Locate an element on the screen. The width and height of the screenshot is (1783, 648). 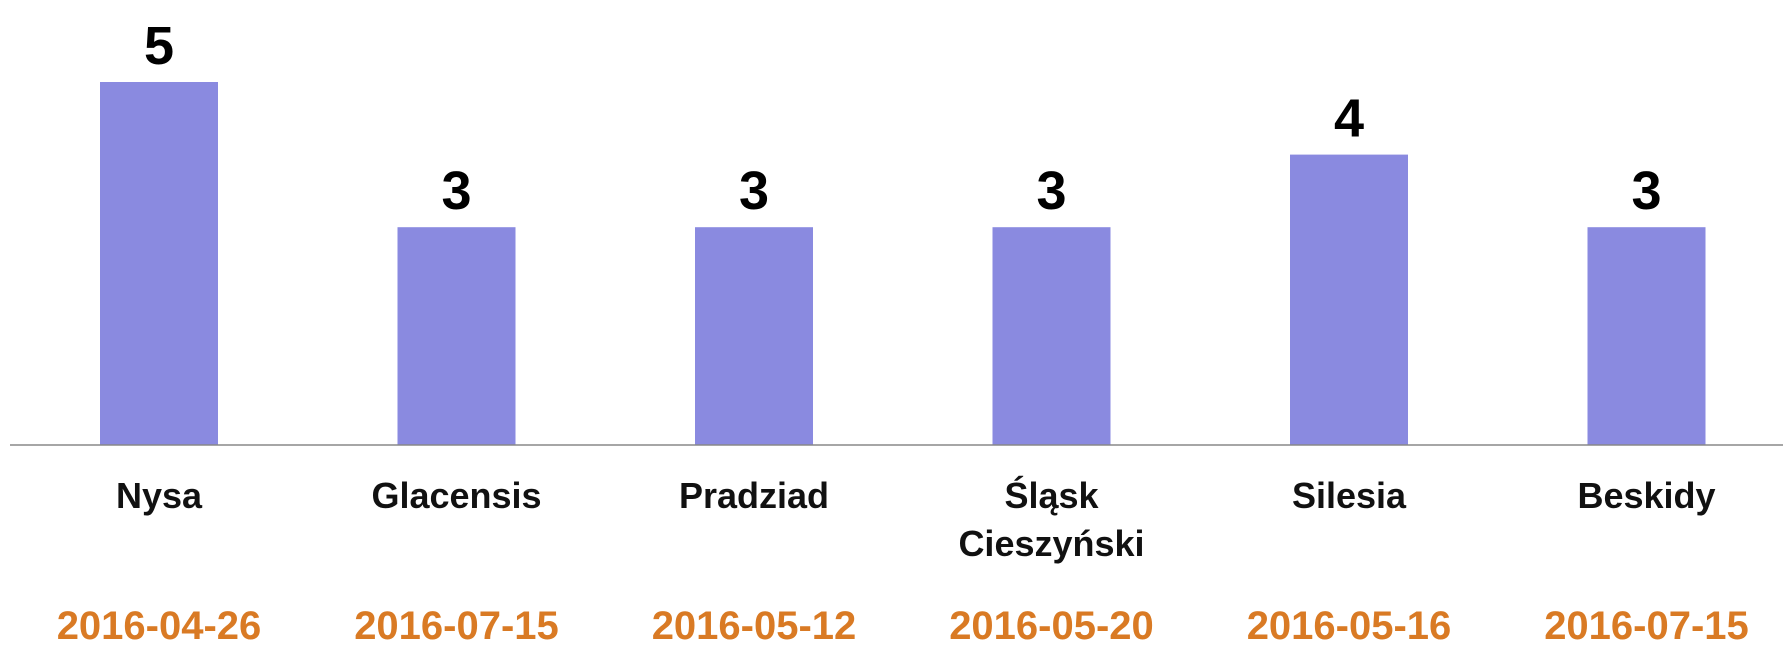
date-label: 2016-05-16 is located at coordinates (1349, 626).